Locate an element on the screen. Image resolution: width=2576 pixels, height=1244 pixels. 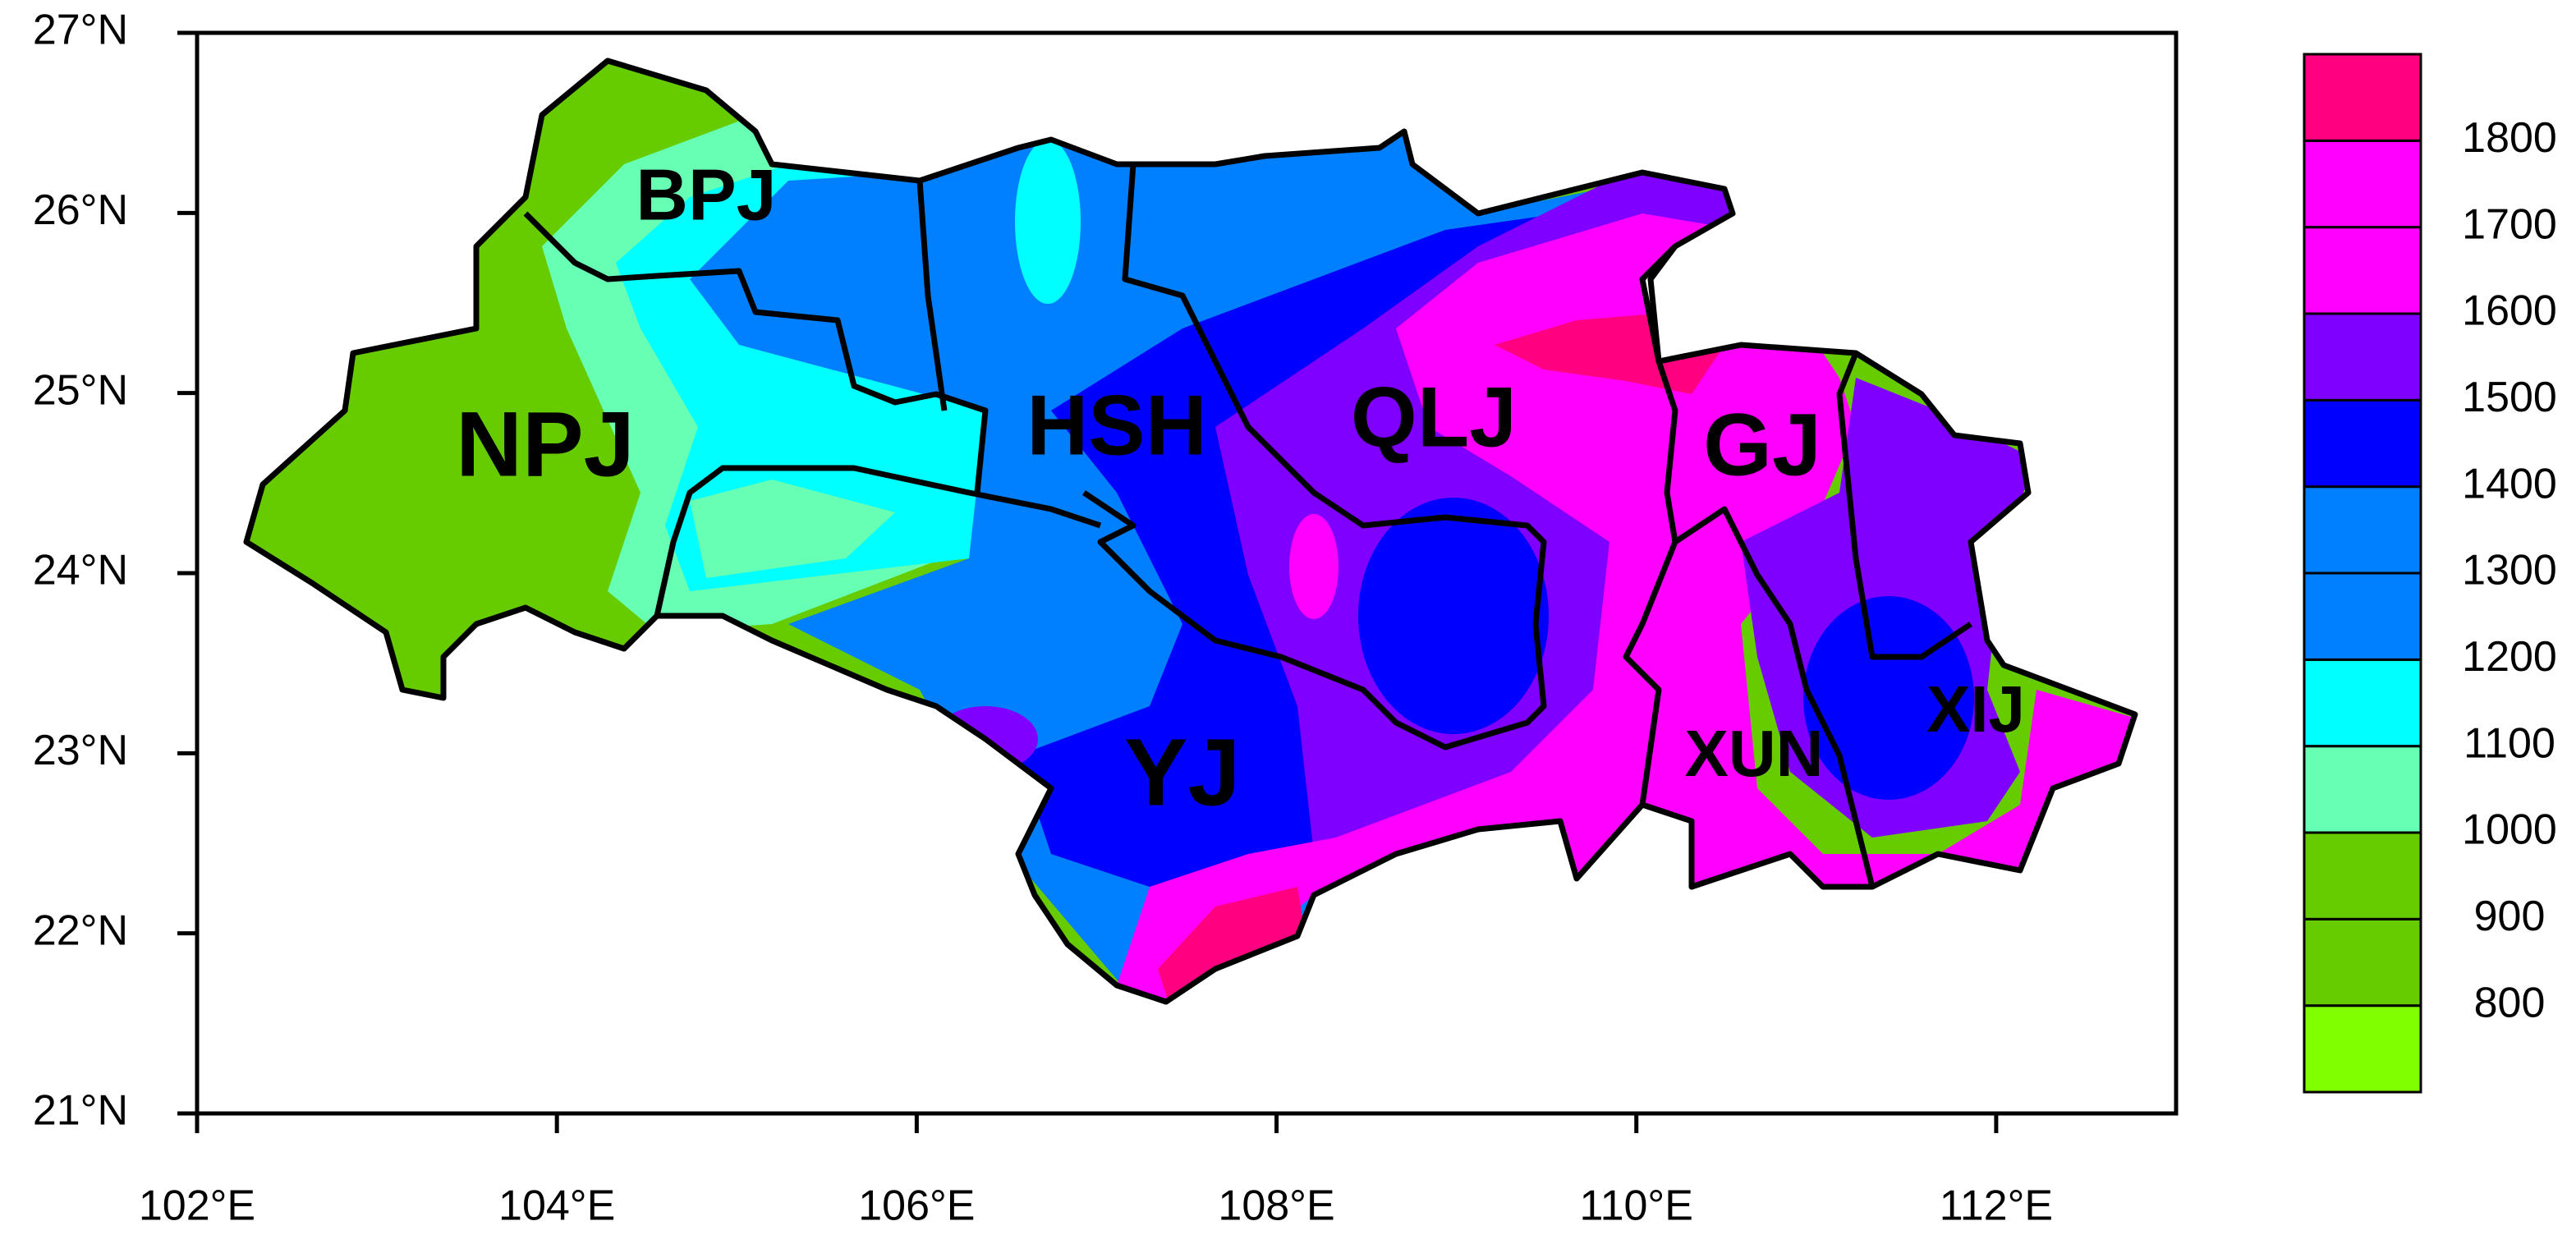
colorbar-label: 800 is located at coordinates (2510, 1003).